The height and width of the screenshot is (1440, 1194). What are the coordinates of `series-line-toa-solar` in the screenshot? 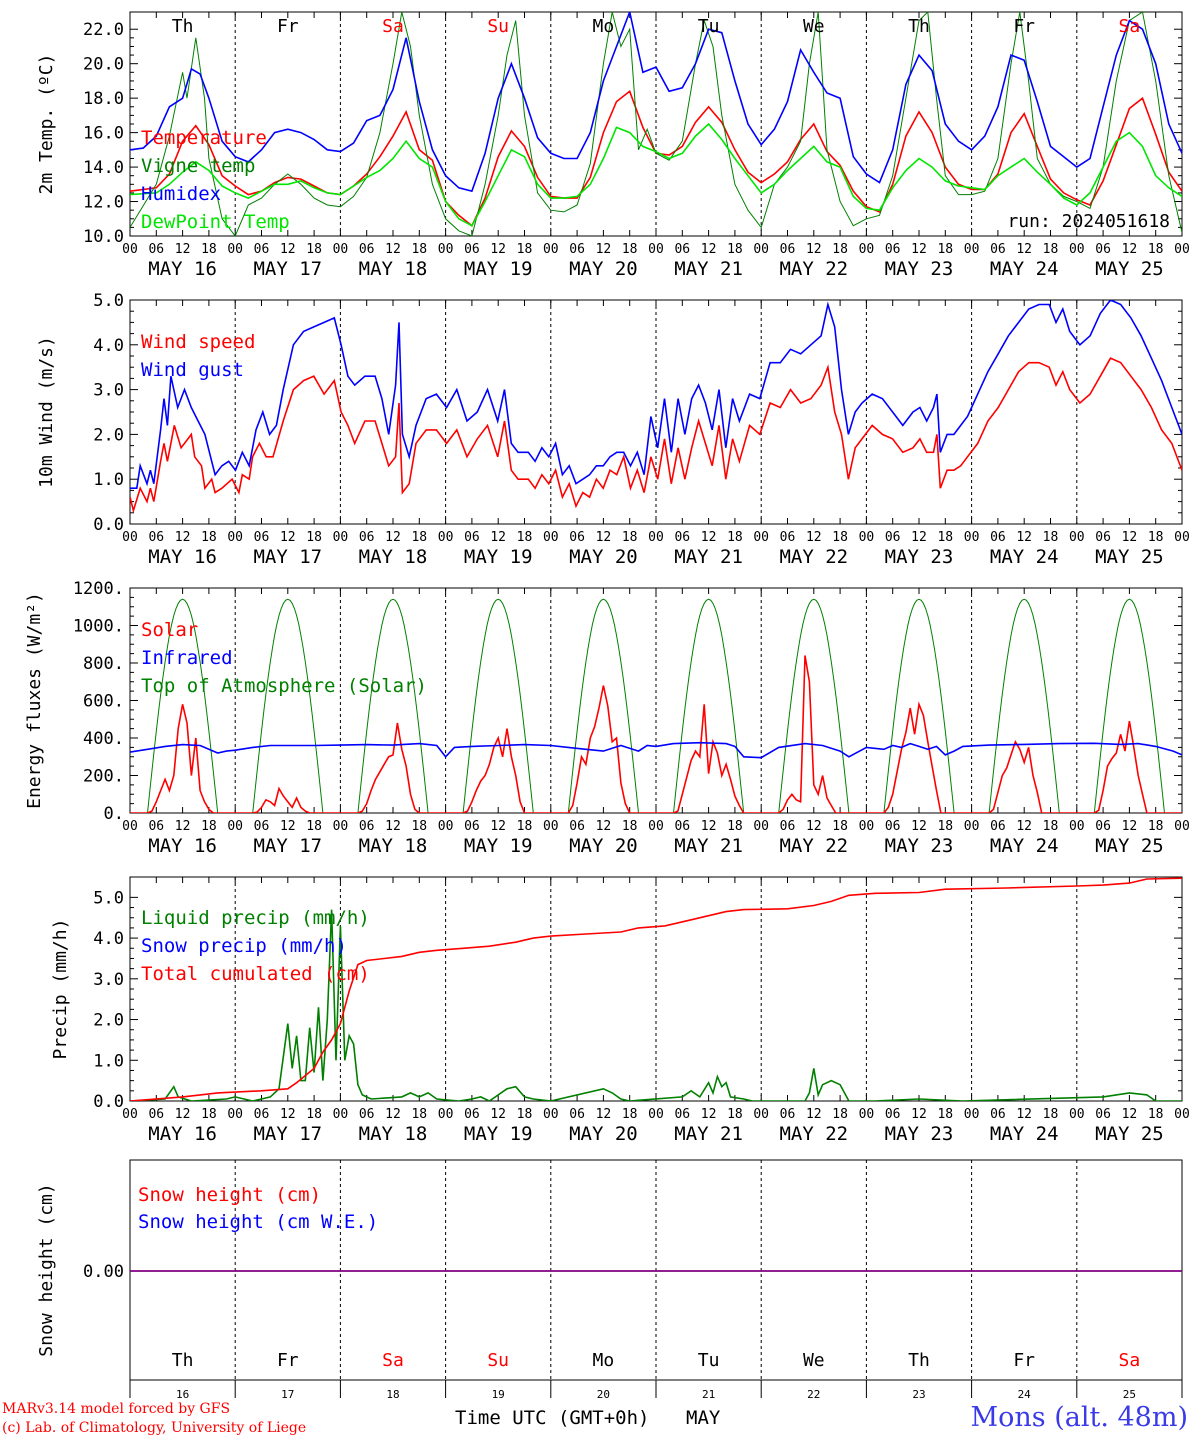 It's located at (656, 705).